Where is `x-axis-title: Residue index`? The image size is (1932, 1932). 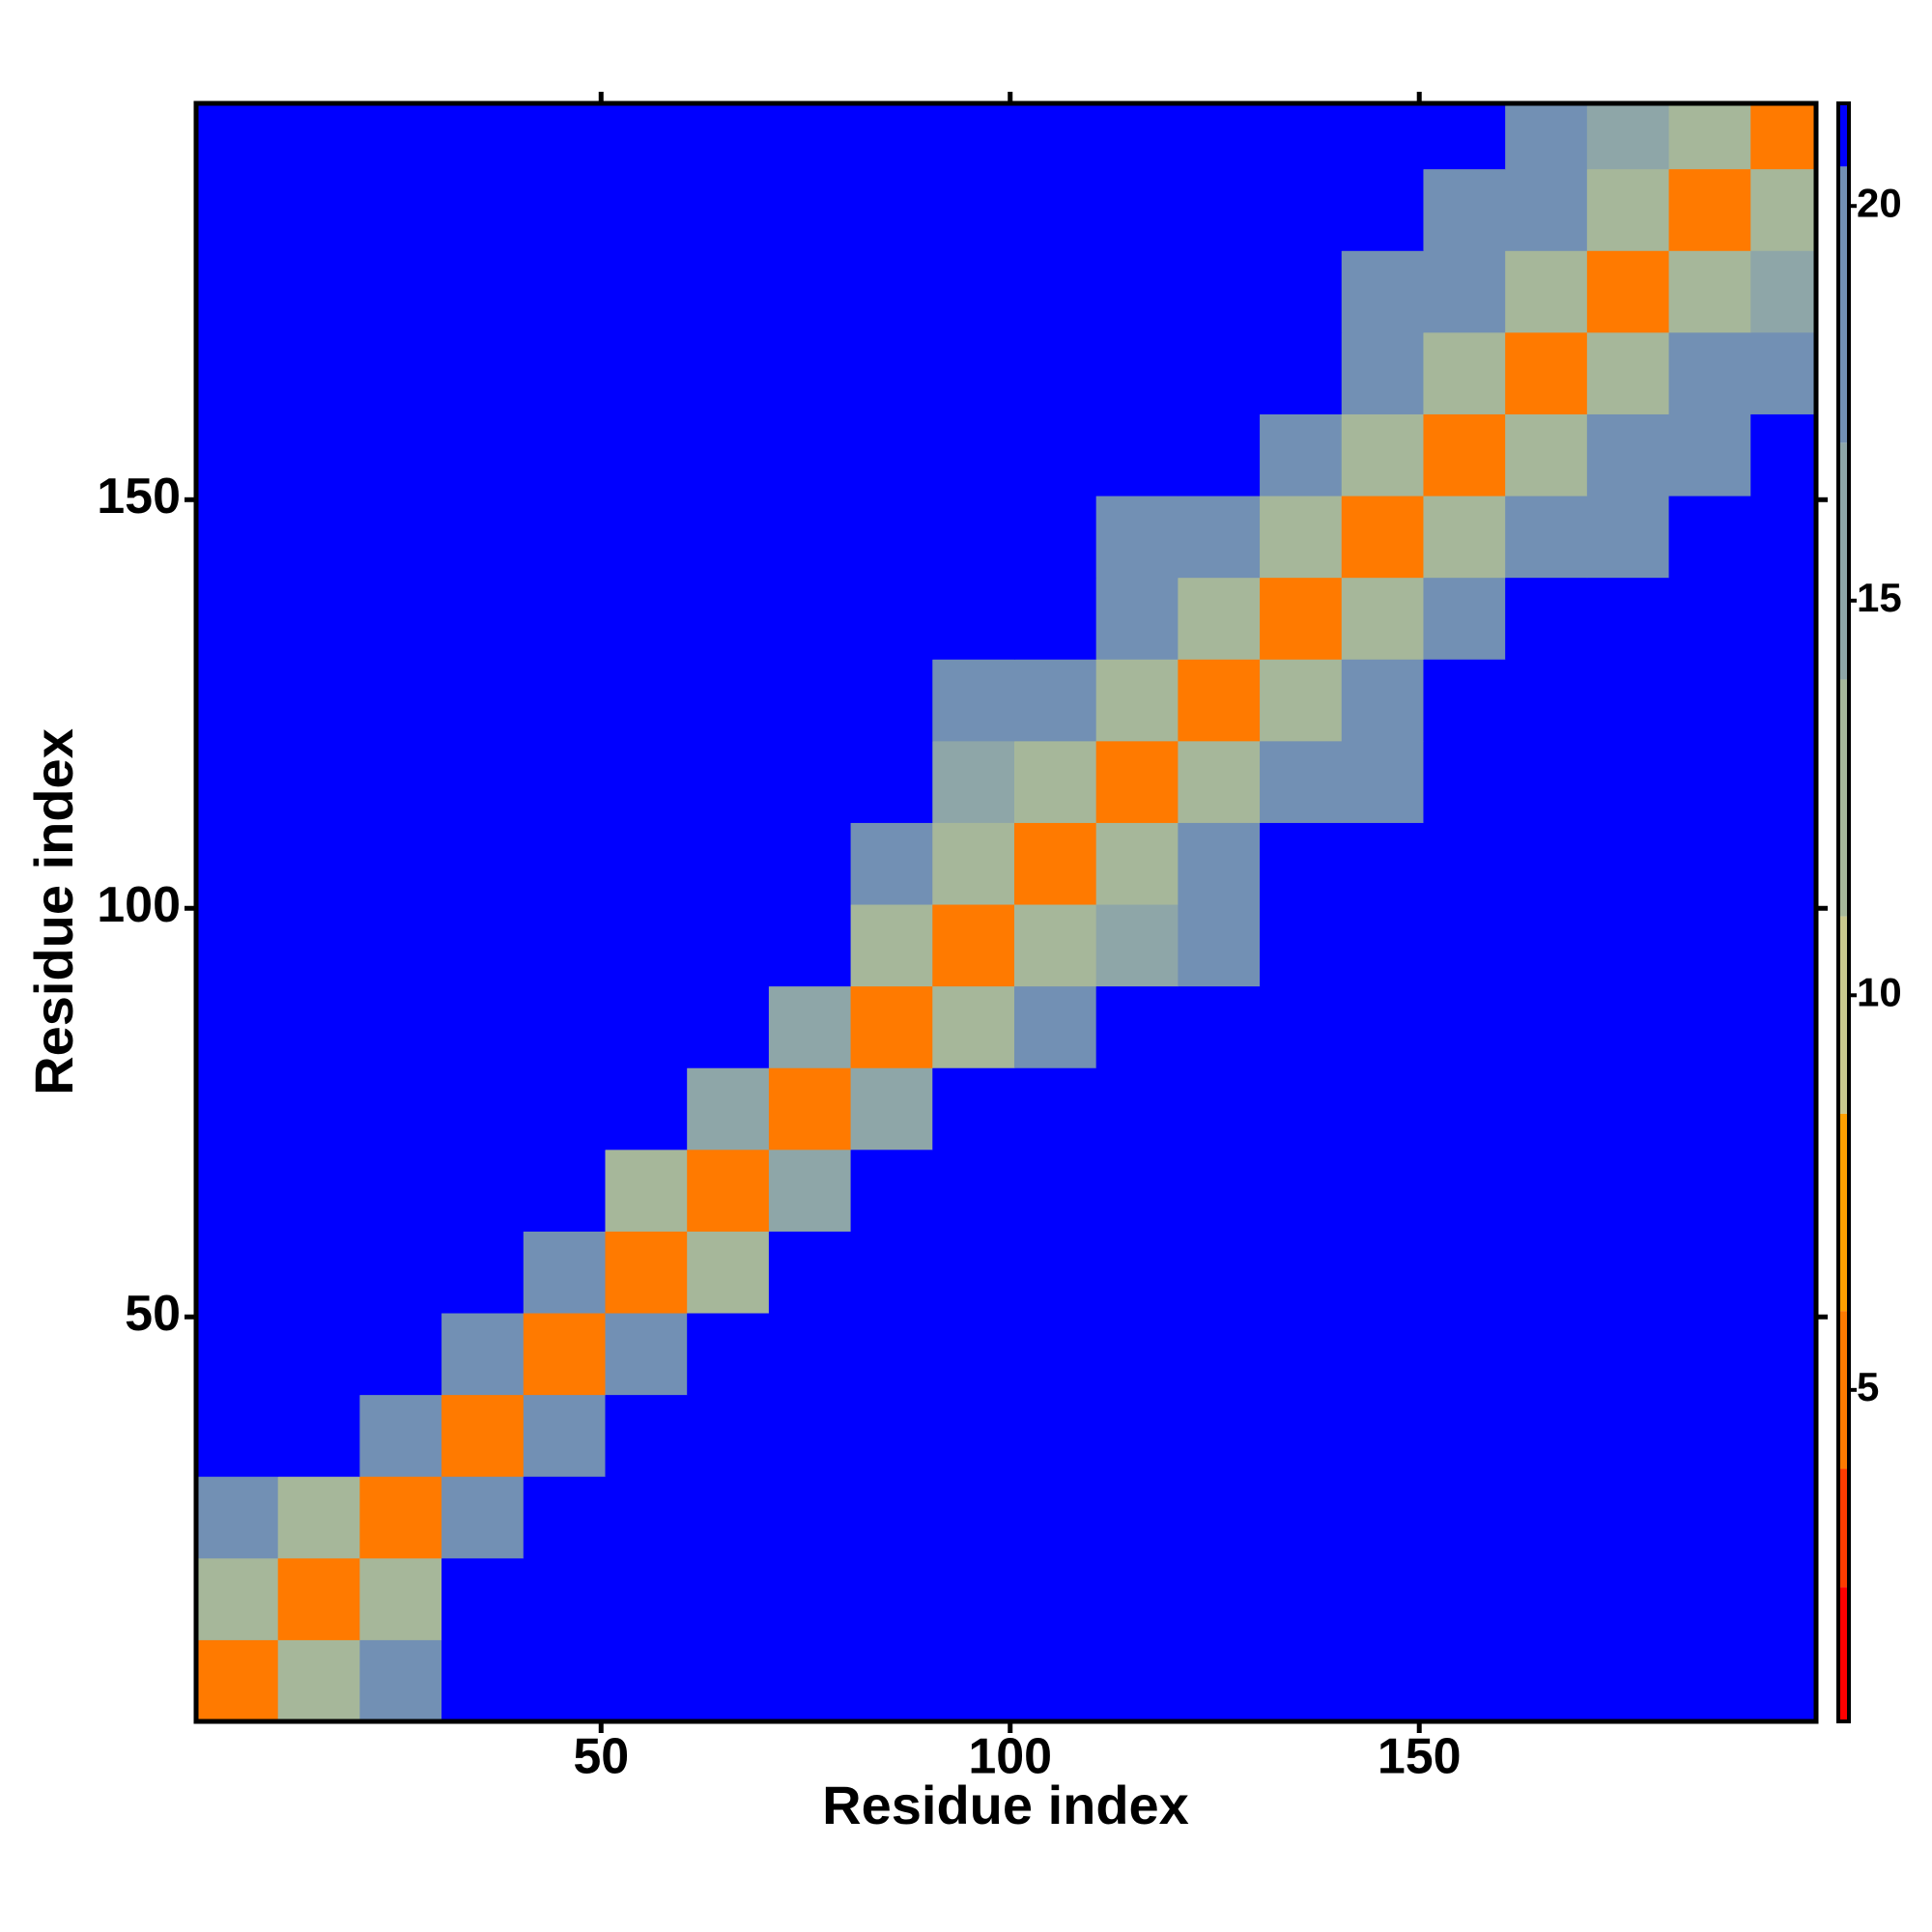
x-axis-title: Residue index is located at coordinates (1005, 1805).